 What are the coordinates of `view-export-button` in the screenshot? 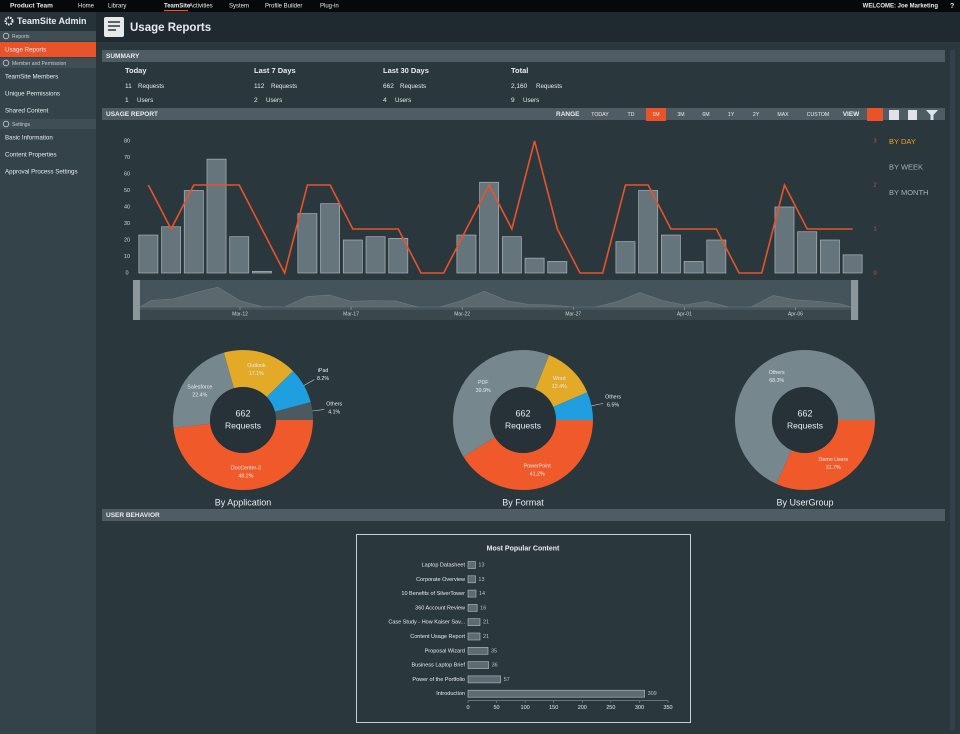 It's located at (912, 115).